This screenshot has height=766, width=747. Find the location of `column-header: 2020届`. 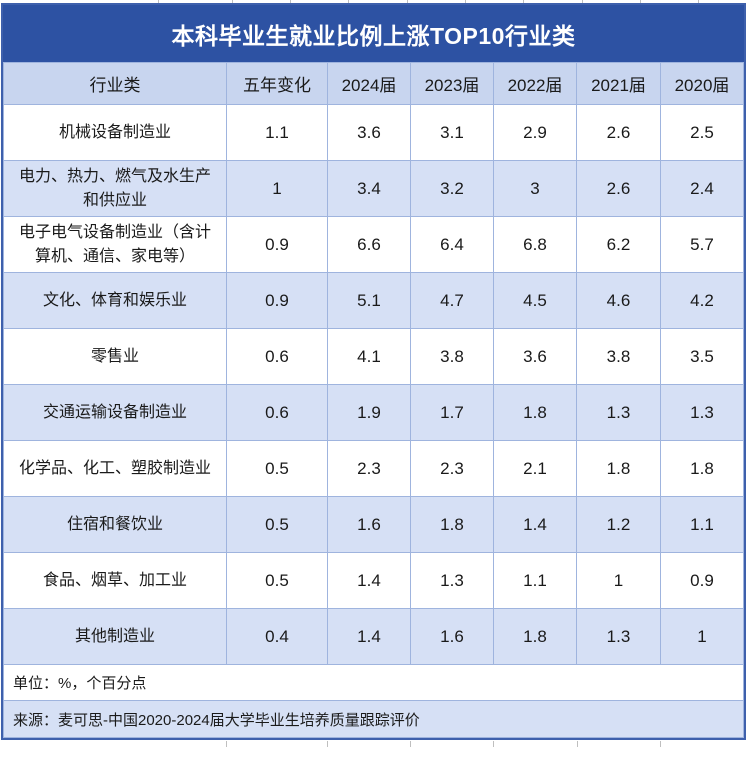

column-header: 2020届 is located at coordinates (702, 83).